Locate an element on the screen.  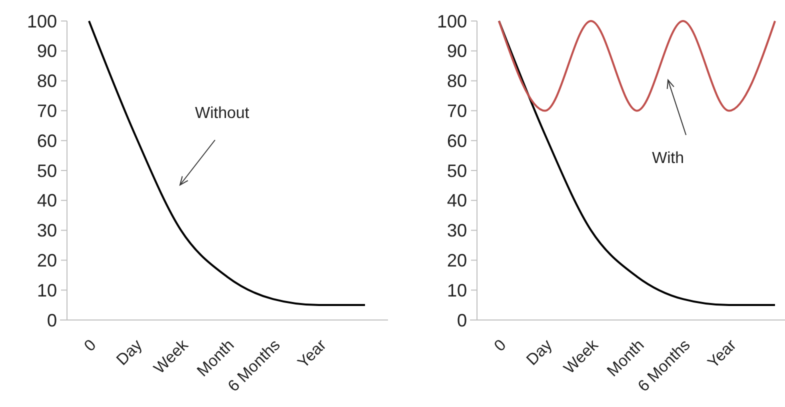
annotation: With is located at coordinates (668, 158).